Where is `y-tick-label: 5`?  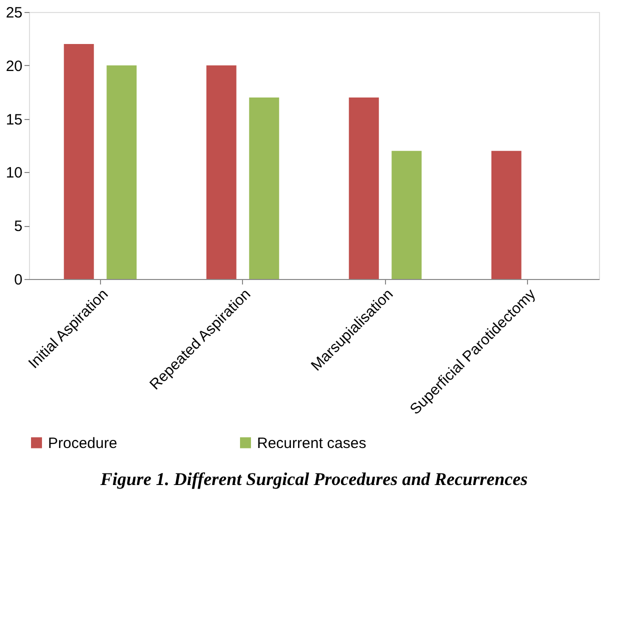 y-tick-label: 5 is located at coordinates (18, 227).